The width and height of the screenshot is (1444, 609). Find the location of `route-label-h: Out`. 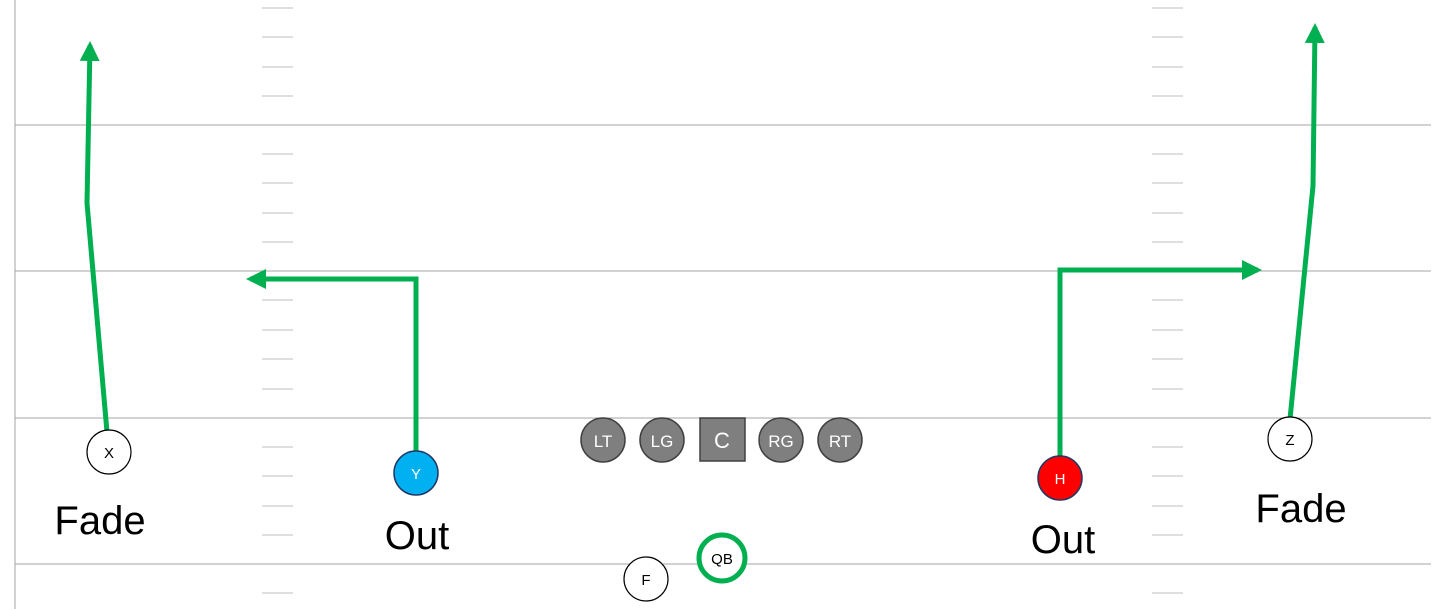

route-label-h: Out is located at coordinates (1063, 540).